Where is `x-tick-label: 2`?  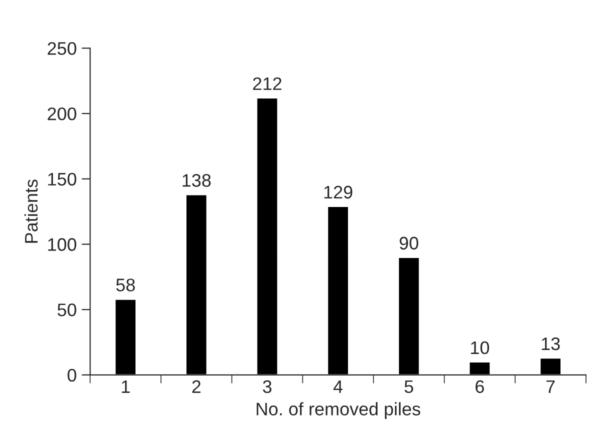
x-tick-label: 2 is located at coordinates (196, 386).